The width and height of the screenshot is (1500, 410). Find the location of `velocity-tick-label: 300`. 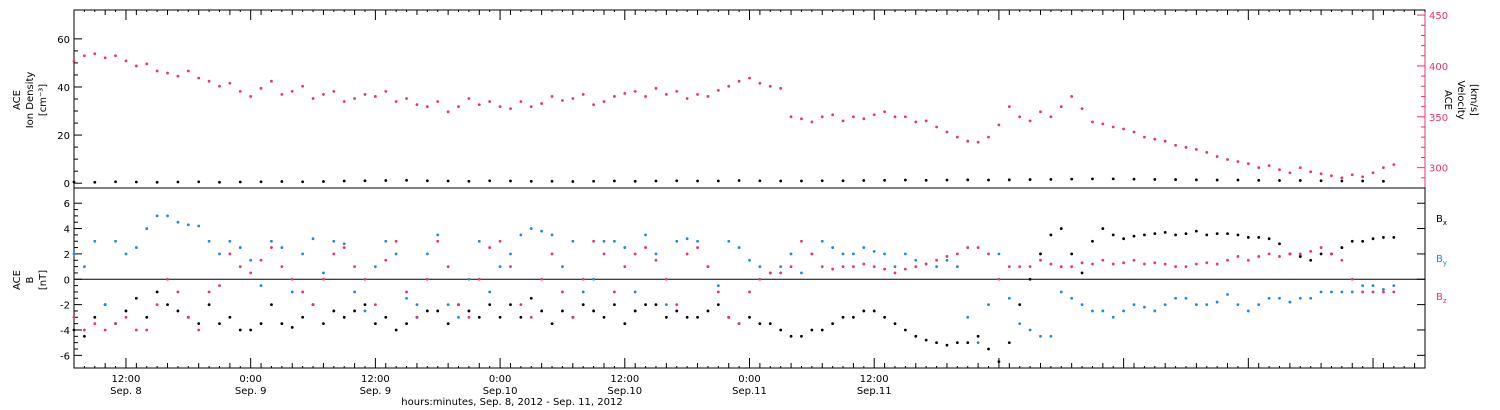

velocity-tick-label: 300 is located at coordinates (1438, 169).